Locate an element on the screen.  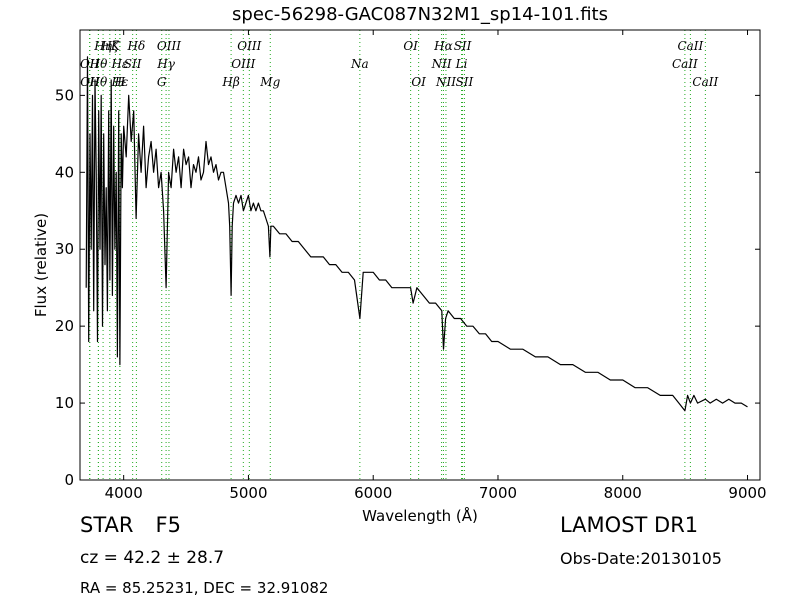
x-tick-label: 7000 is located at coordinates (498, 493).